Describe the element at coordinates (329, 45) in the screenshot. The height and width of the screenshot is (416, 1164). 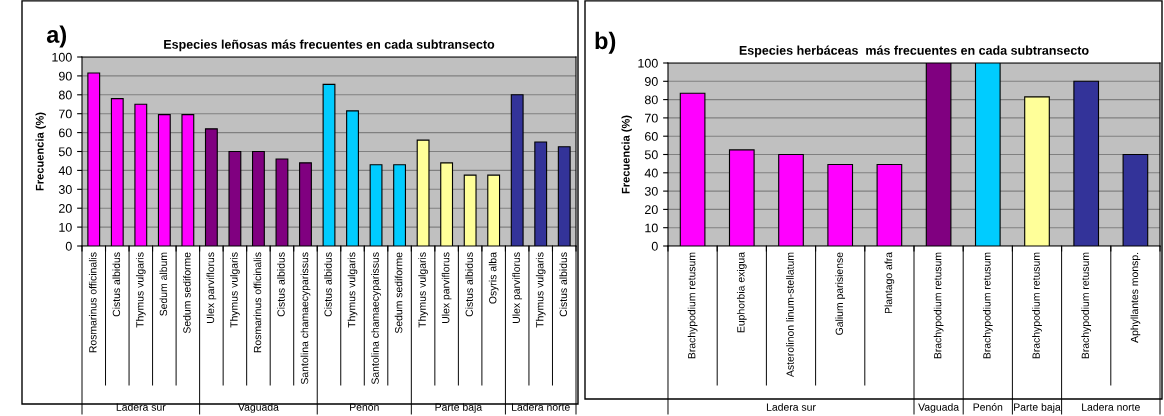
I see `chart-title: Especies leñosas más frecuentes en cada subtransecto` at that location.